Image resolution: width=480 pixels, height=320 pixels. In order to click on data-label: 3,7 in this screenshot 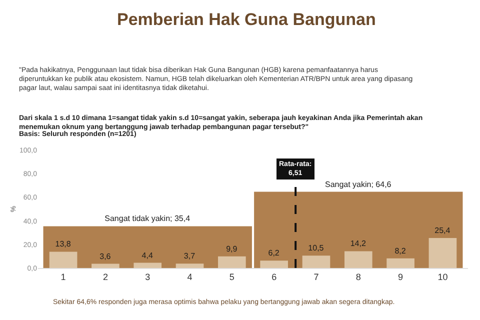, I will do `click(190, 256)`.